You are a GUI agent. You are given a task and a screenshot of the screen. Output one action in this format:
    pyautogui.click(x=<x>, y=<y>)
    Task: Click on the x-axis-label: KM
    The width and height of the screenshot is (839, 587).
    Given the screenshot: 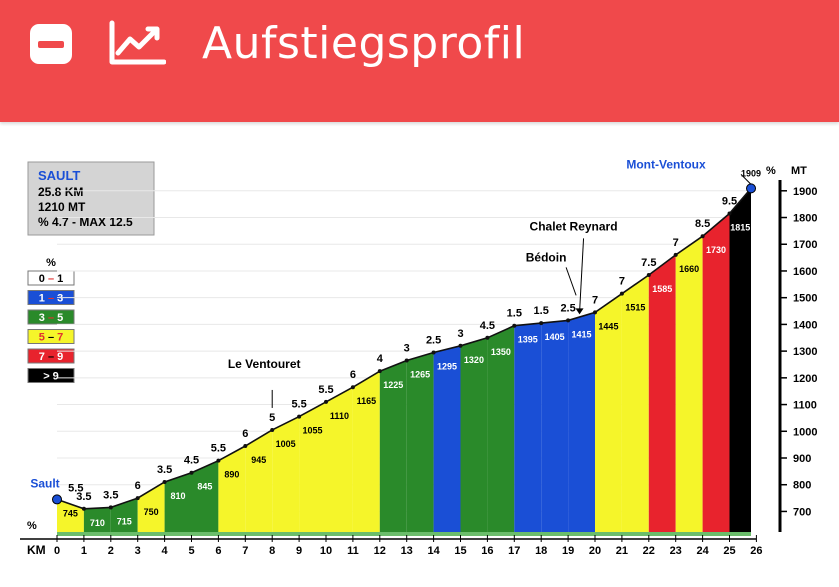 What is the action you would take?
    pyautogui.click(x=36, y=550)
    